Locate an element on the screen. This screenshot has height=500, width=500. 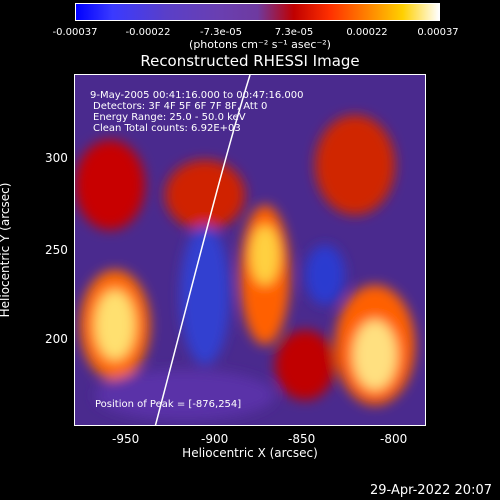
x-tick: -950 is located at coordinates (126, 439).